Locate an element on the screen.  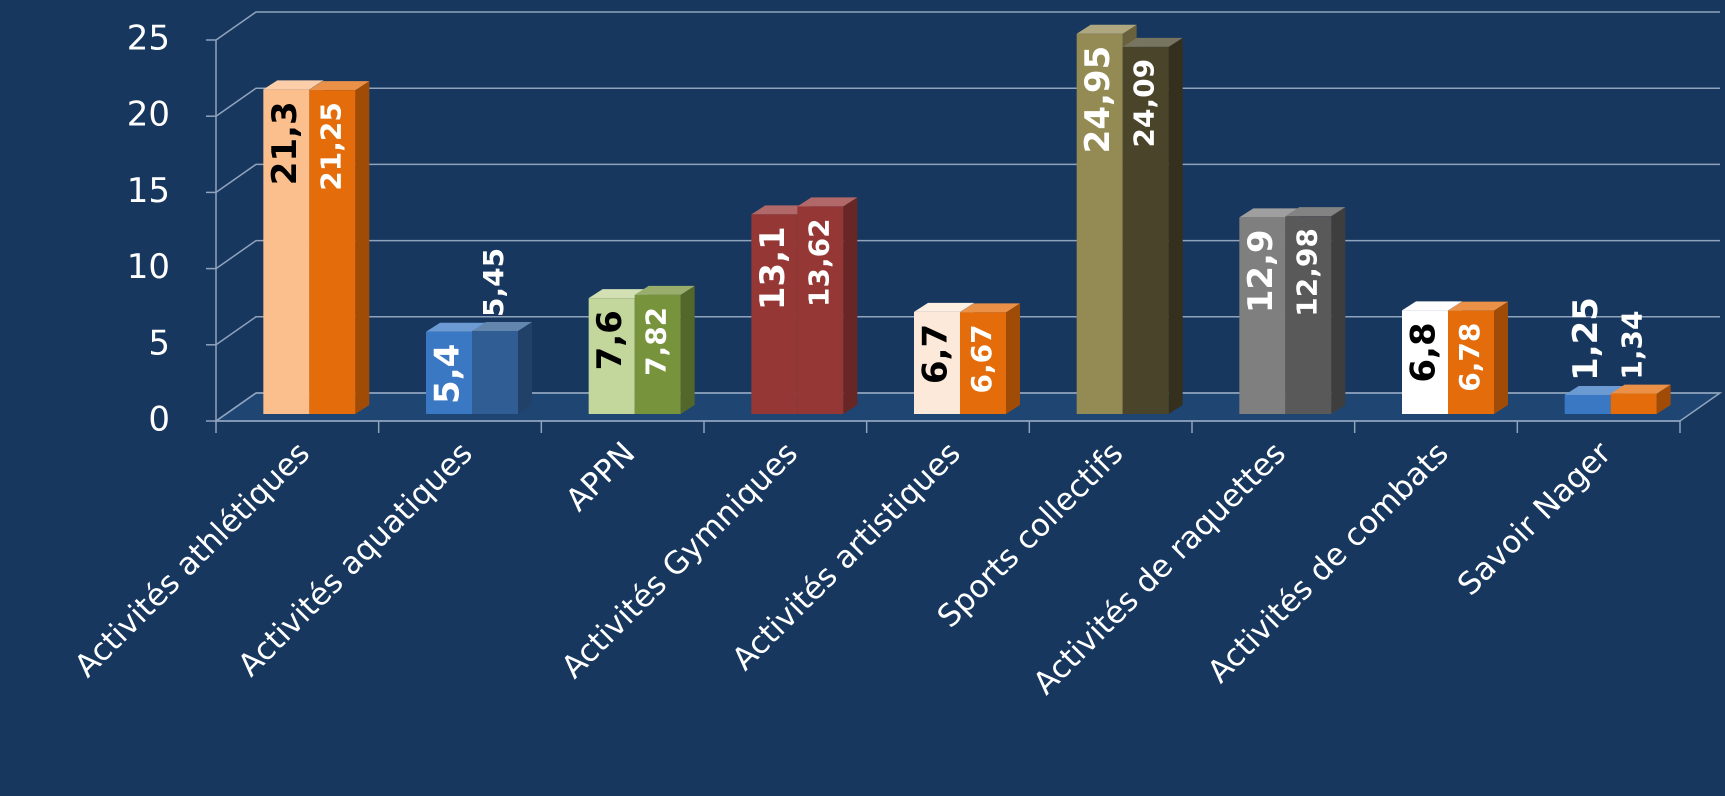
y-tick-label: 10 is located at coordinates (148, 267).